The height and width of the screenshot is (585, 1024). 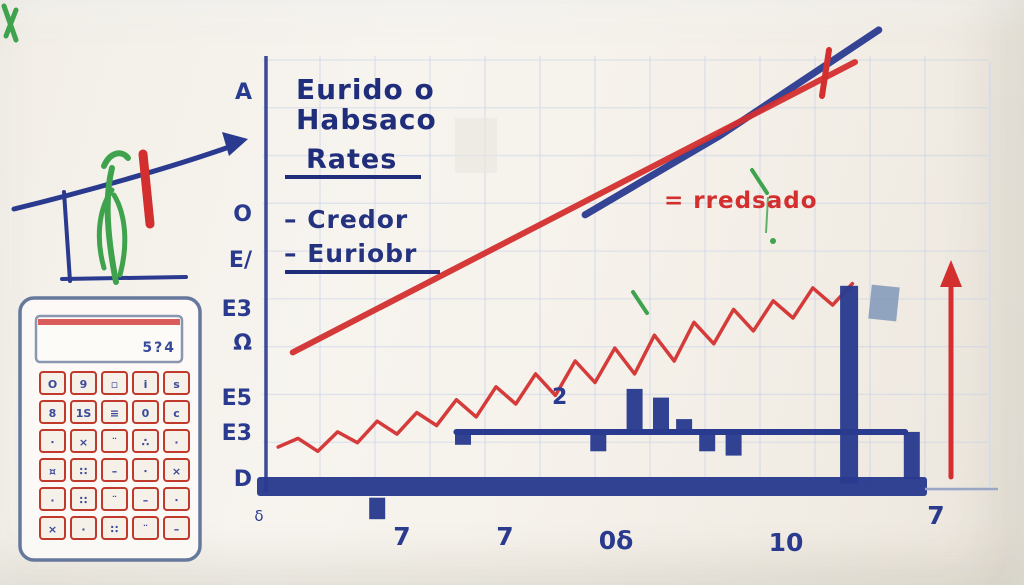 I want to click on green-drip, so click(x=767, y=215).